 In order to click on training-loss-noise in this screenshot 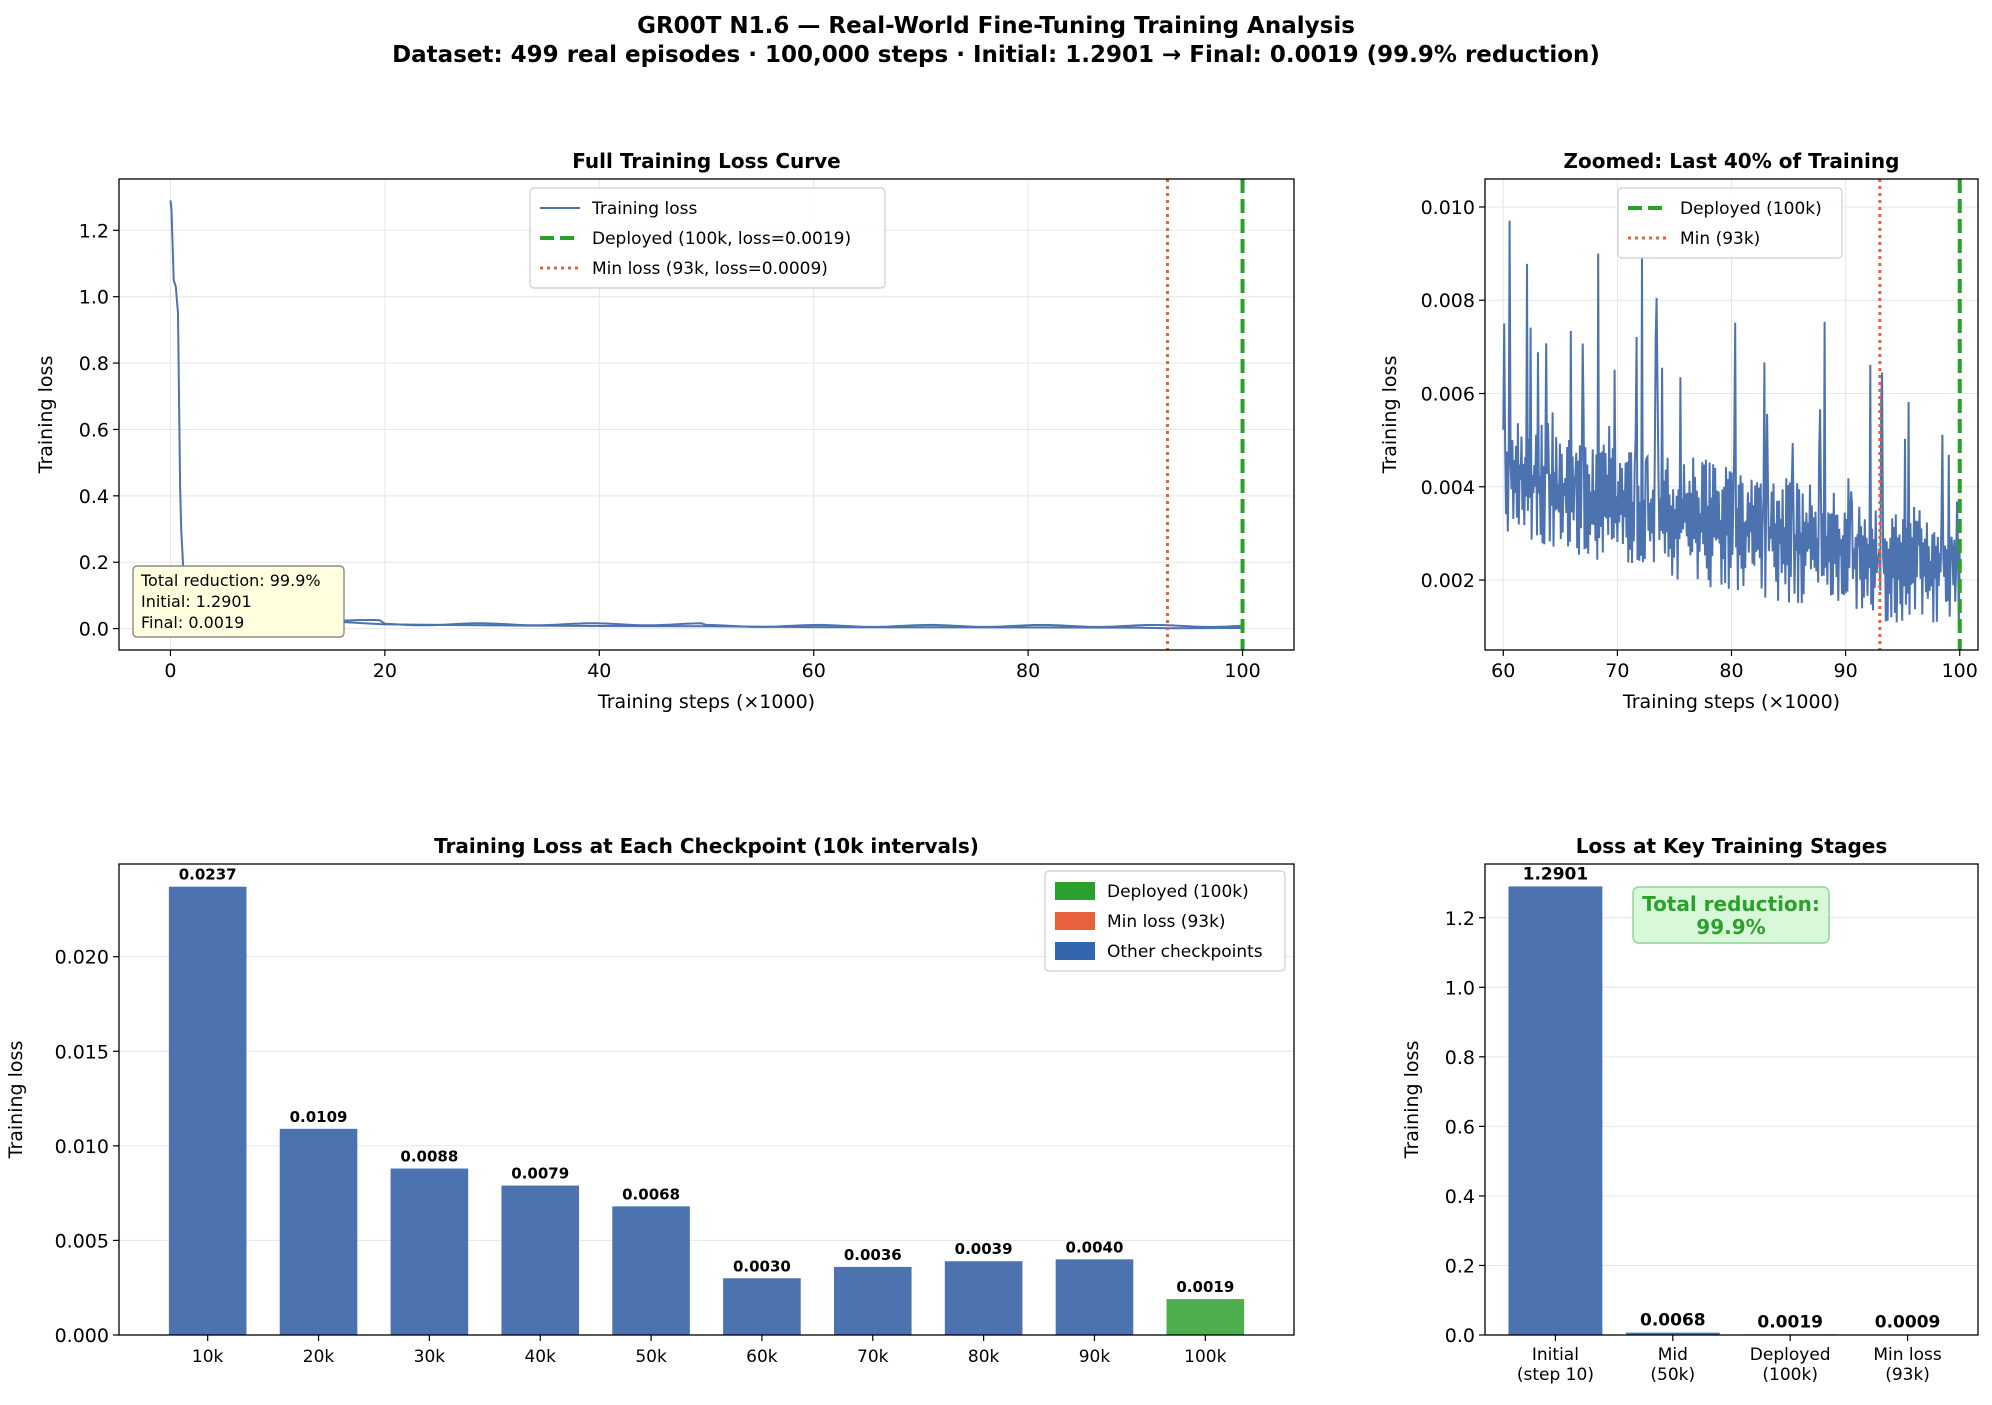, I will do `click(716, 620)`.